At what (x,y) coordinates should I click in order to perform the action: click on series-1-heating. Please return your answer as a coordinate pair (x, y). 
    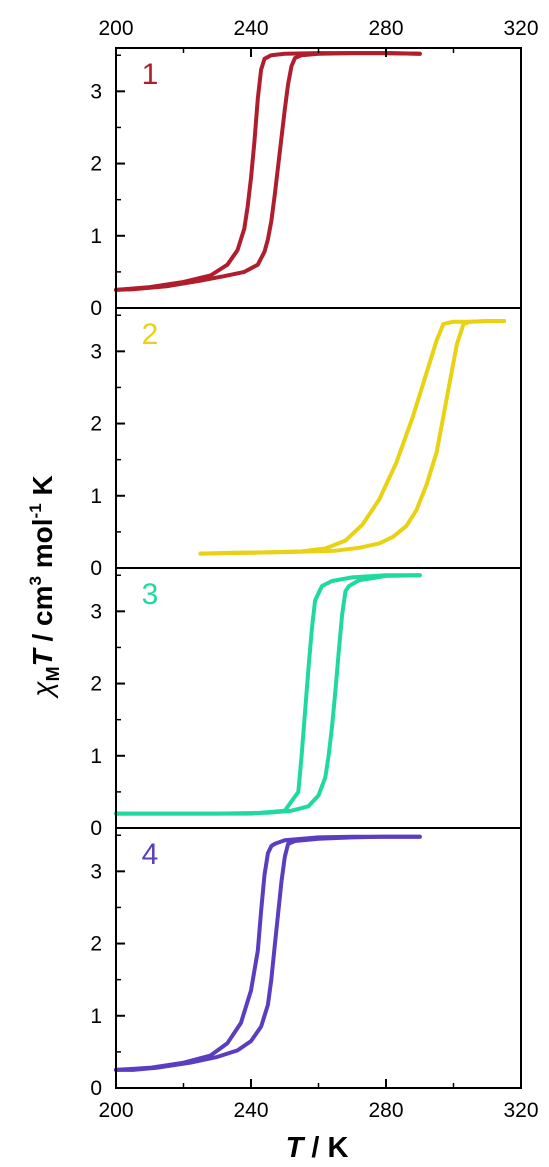
    Looking at the image, I should click on (268, 171).